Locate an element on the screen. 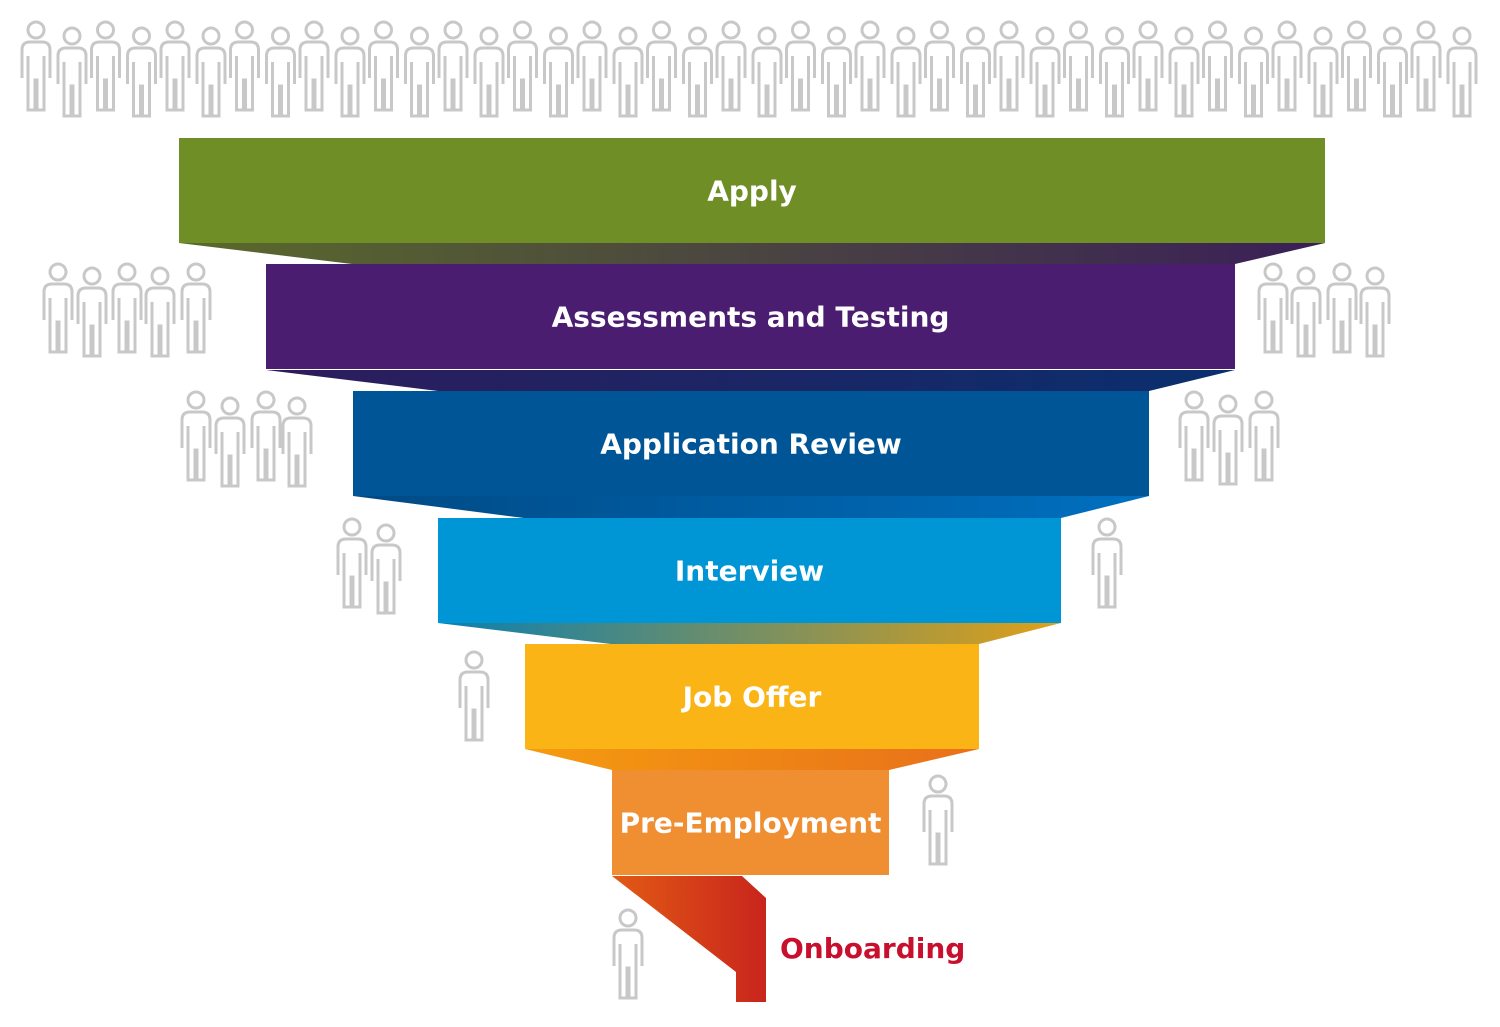 This screenshot has height=1027, width=1500. stage-band-apply is located at coordinates (752, 190).